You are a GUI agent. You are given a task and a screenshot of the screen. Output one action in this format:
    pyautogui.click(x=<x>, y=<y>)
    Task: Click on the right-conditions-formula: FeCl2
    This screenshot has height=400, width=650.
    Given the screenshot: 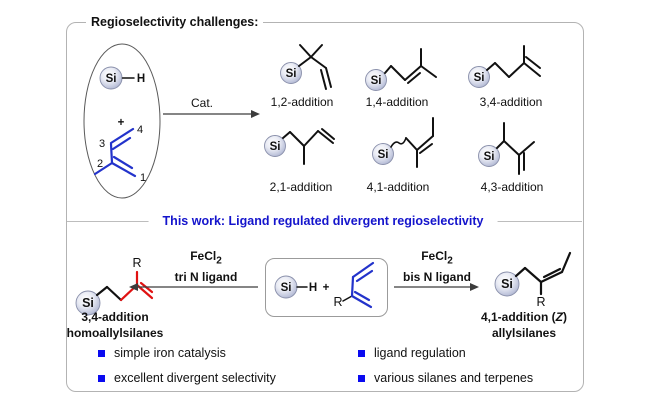 What is the action you would take?
    pyautogui.click(x=437, y=258)
    